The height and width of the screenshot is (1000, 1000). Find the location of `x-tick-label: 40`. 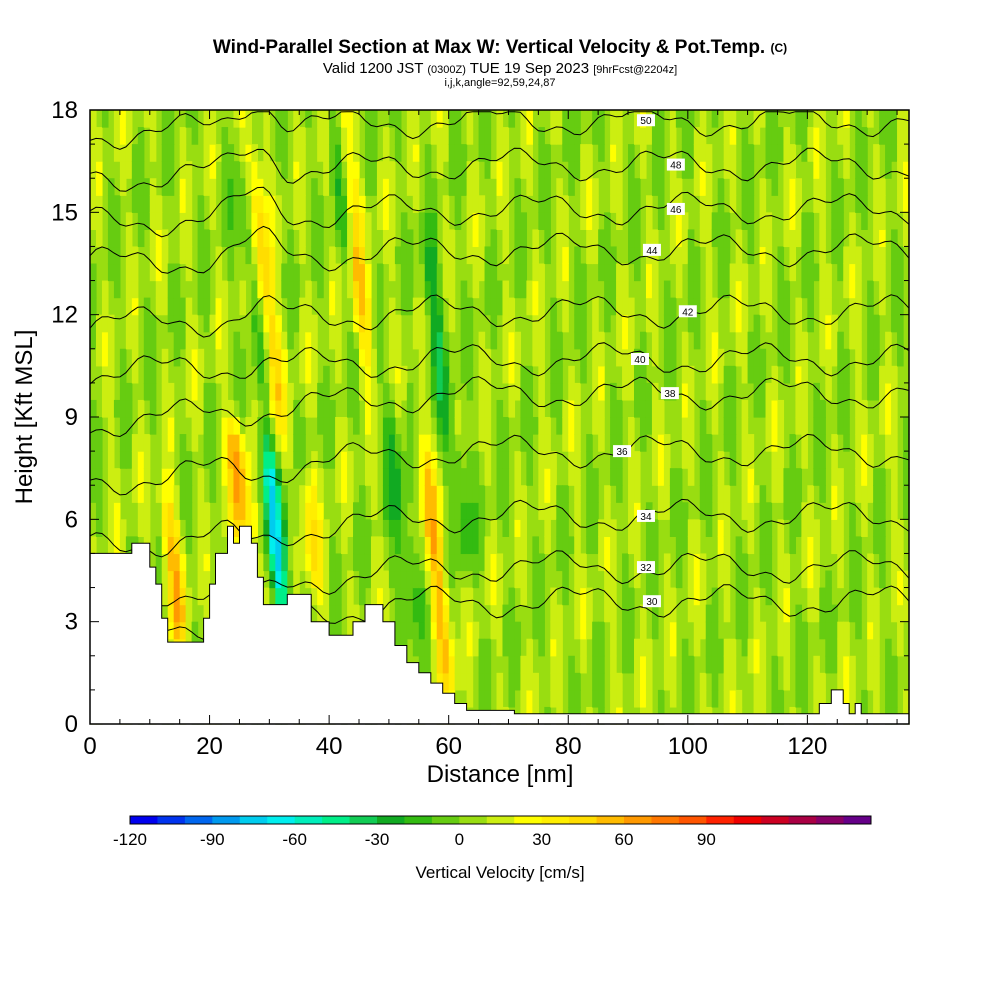

x-tick-label: 40 is located at coordinates (329, 746).